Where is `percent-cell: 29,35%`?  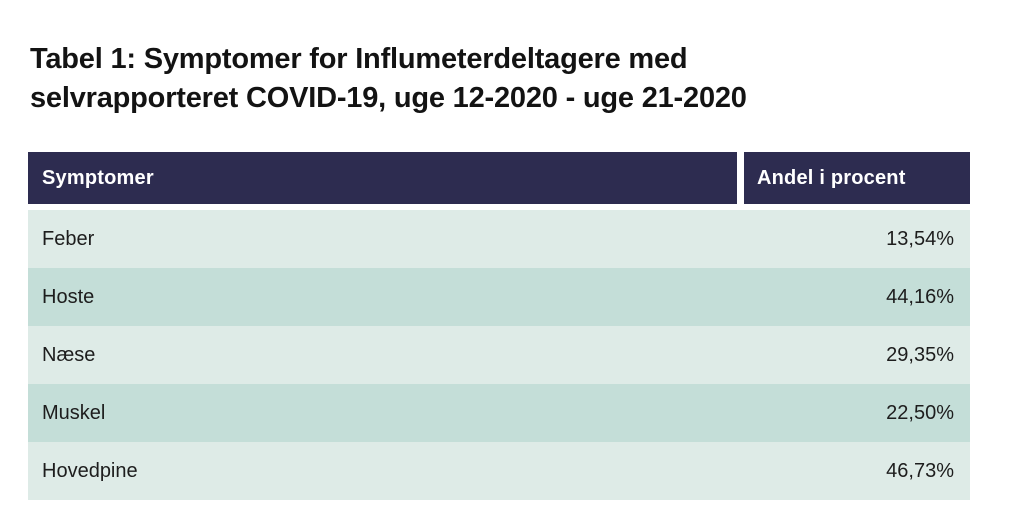
percent-cell: 29,35% is located at coordinates (920, 354).